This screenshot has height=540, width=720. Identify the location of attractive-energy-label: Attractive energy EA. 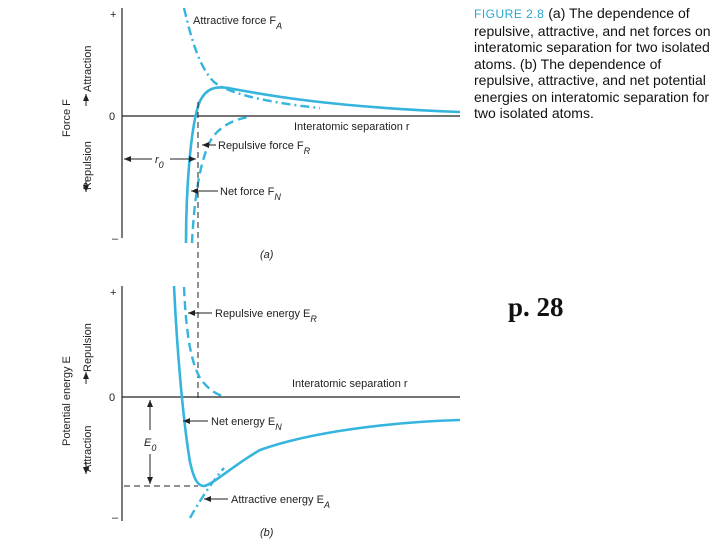
(280, 502).